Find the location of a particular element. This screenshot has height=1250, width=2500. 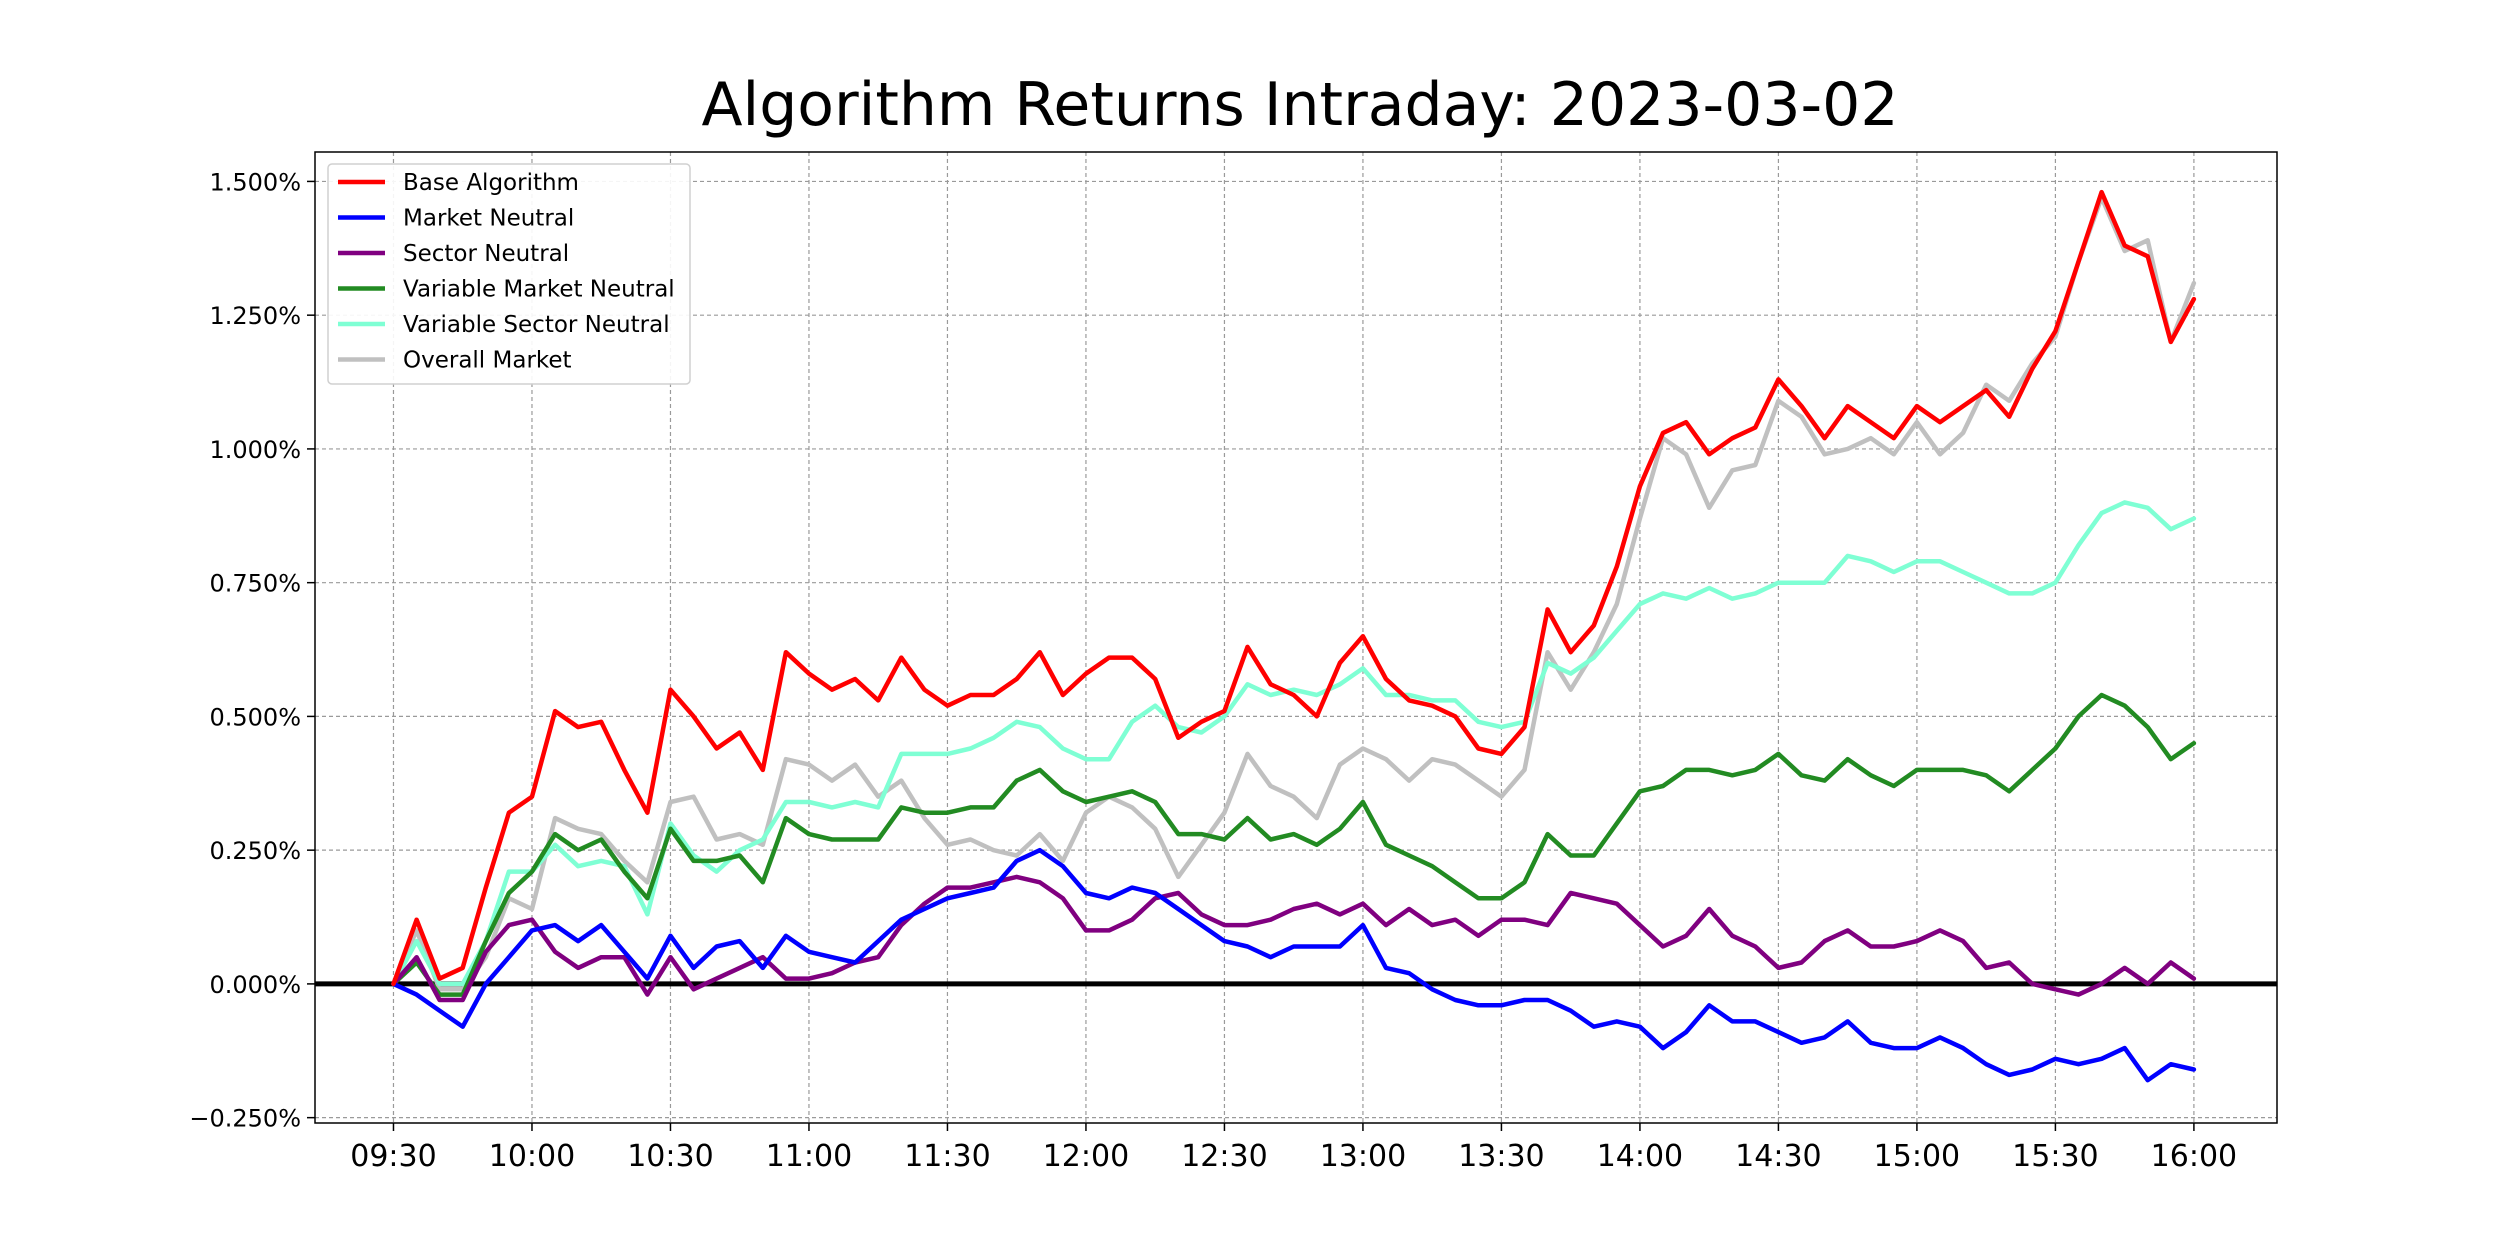

x-tick-label: 13:00 is located at coordinates (1363, 1156).